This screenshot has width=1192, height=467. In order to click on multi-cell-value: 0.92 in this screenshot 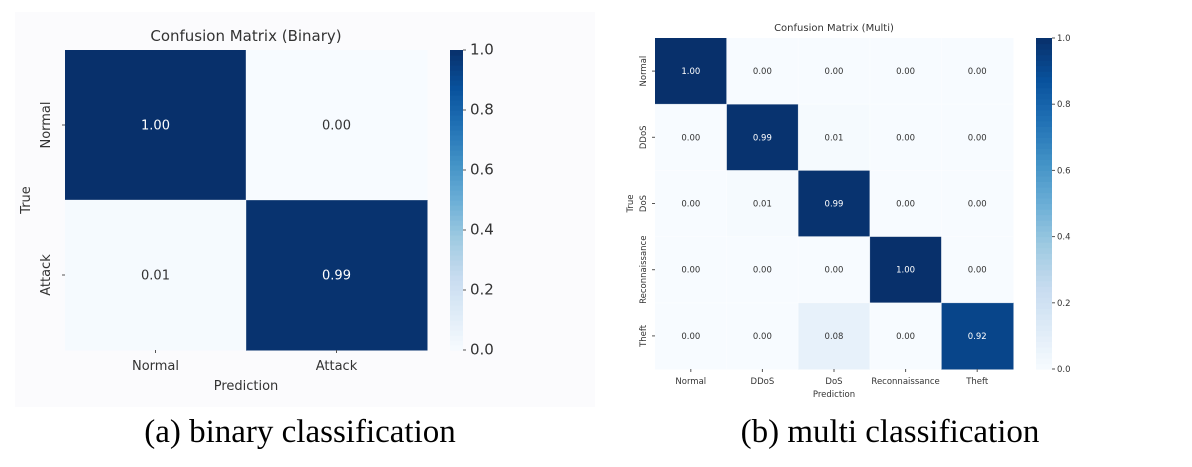, I will do `click(977, 337)`.